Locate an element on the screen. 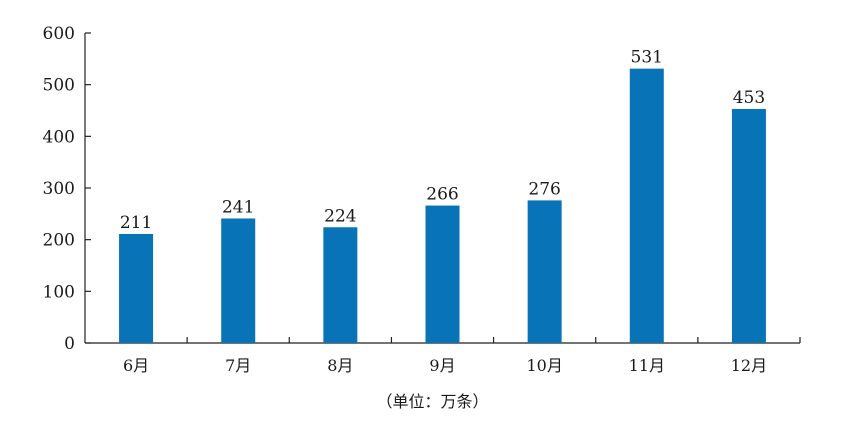 Image resolution: width=865 pixels, height=427 pixels. bar-value-label: 266 is located at coordinates (442, 195).